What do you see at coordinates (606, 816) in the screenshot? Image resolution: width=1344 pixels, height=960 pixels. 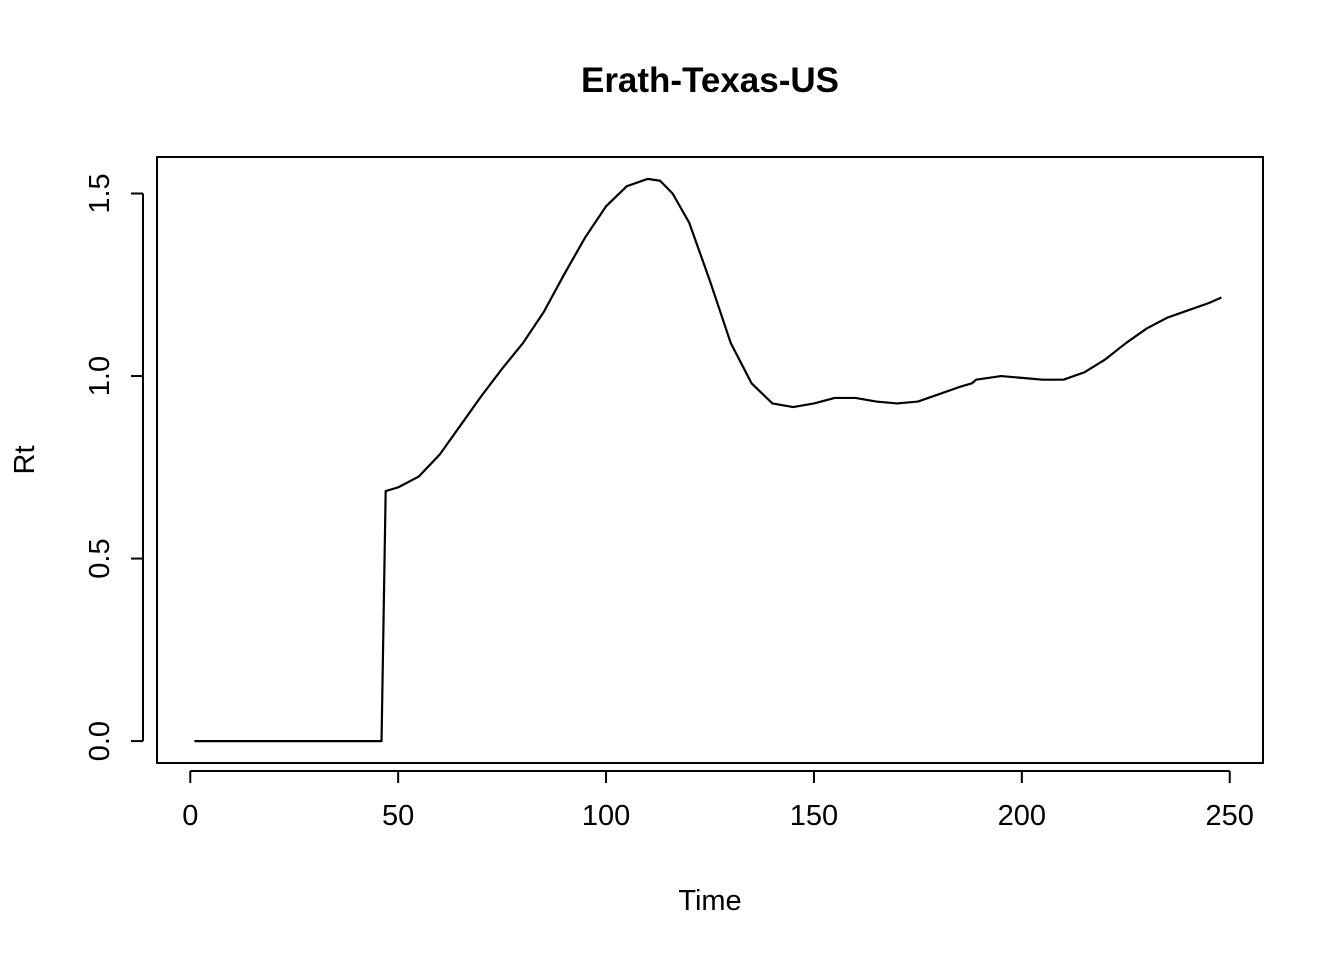 I see `x-tick-label: 100` at bounding box center [606, 816].